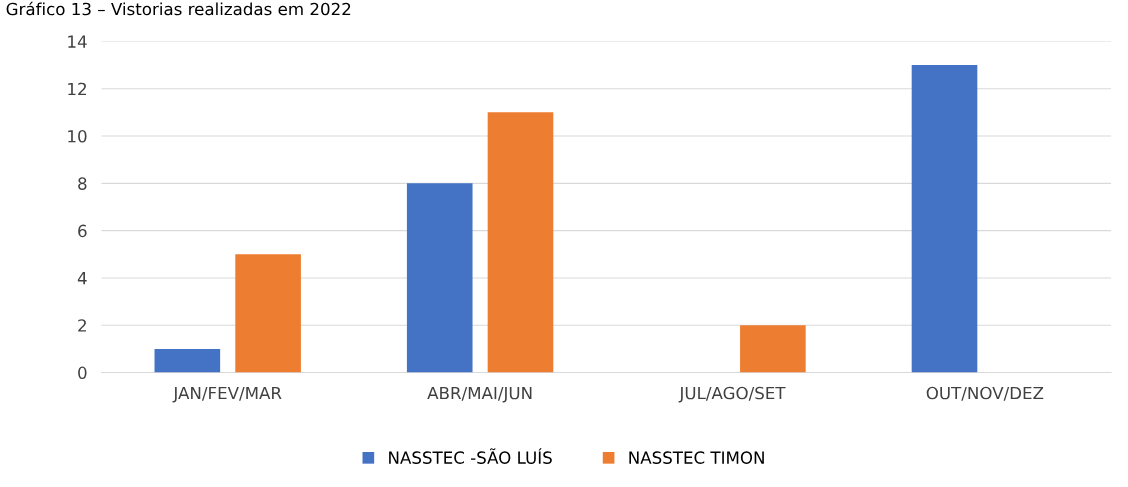 The width and height of the screenshot is (1128, 487). What do you see at coordinates (82, 278) in the screenshot?
I see `y-tick-label: 4` at bounding box center [82, 278].